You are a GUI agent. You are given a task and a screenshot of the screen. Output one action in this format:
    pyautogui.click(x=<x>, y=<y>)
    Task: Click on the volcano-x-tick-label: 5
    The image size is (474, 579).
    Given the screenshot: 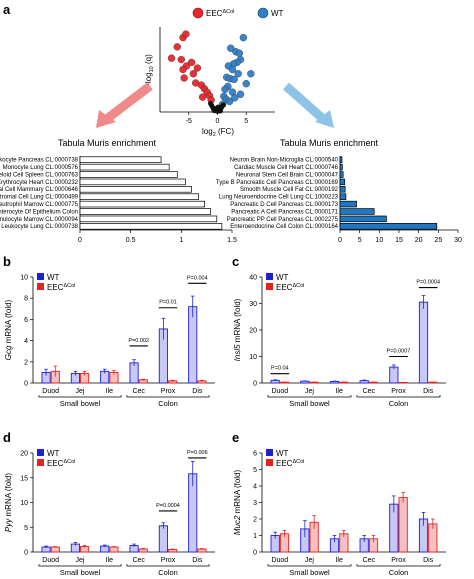 What is the action you would take?
    pyautogui.click(x=246, y=121)
    